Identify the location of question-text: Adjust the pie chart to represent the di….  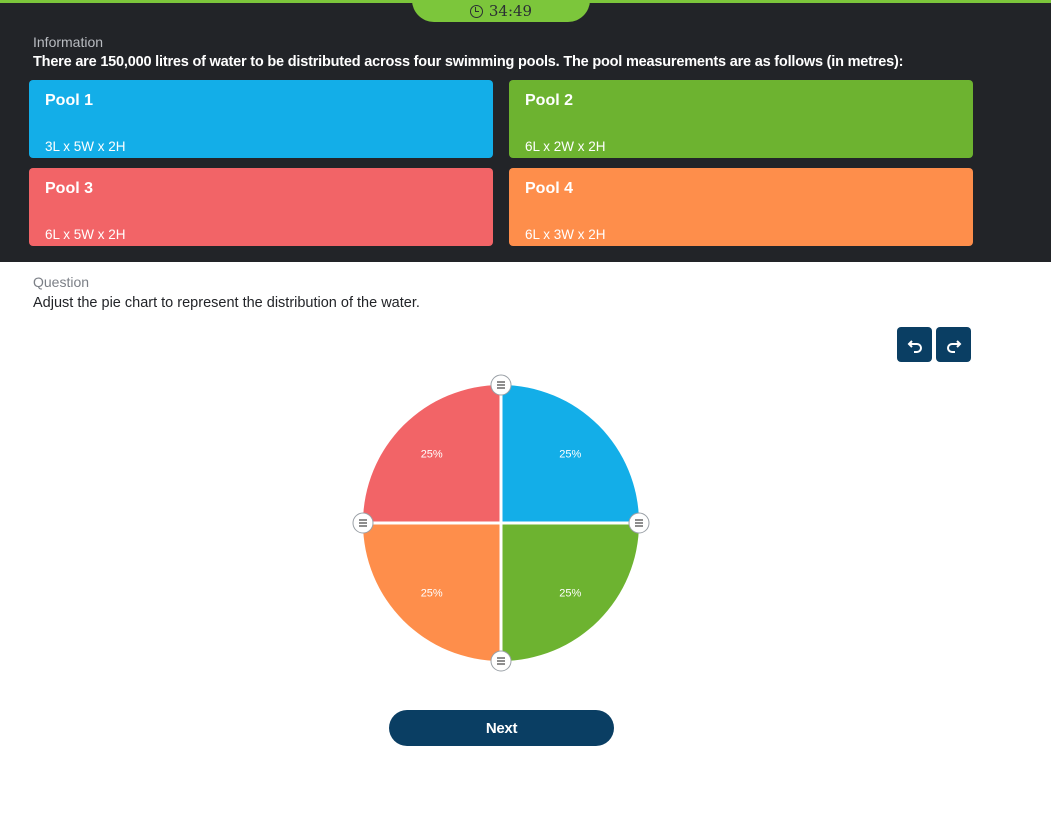
(226, 303).